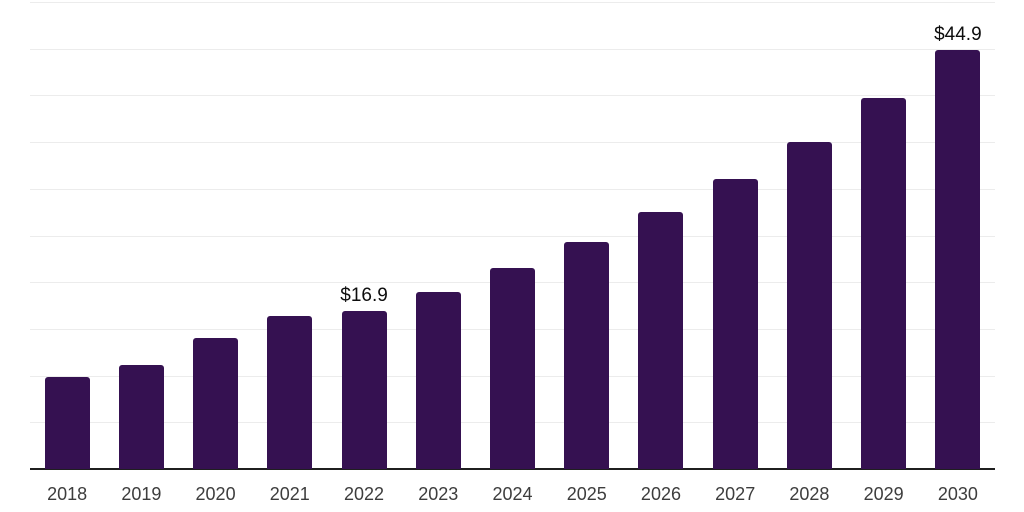  Describe the element at coordinates (809, 305) in the screenshot. I see `bar-2028` at that location.